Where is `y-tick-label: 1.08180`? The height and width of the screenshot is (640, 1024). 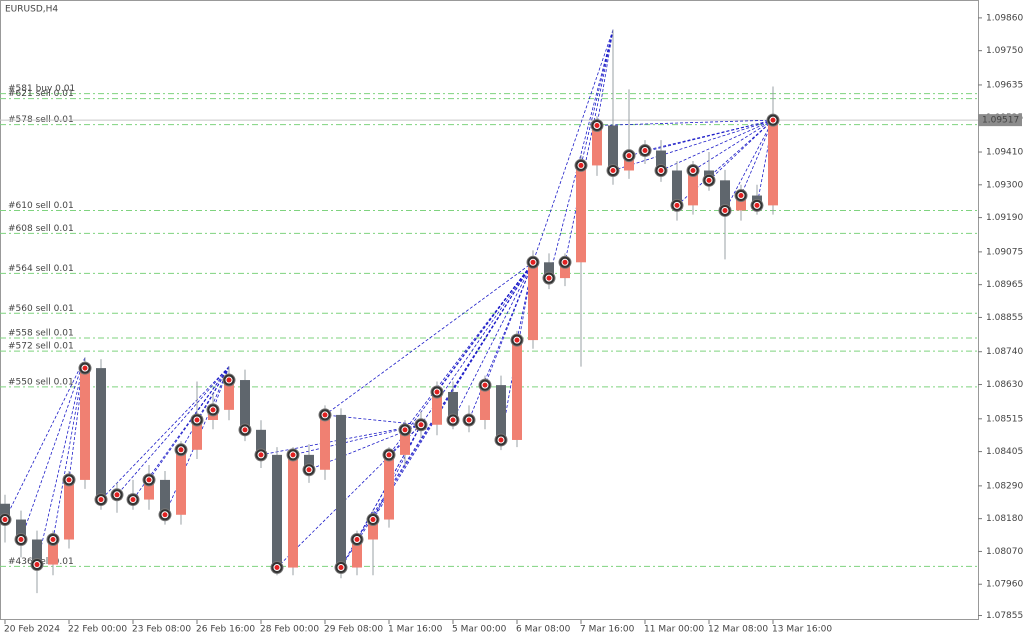 y-tick-label: 1.08180 is located at coordinates (1004, 519).